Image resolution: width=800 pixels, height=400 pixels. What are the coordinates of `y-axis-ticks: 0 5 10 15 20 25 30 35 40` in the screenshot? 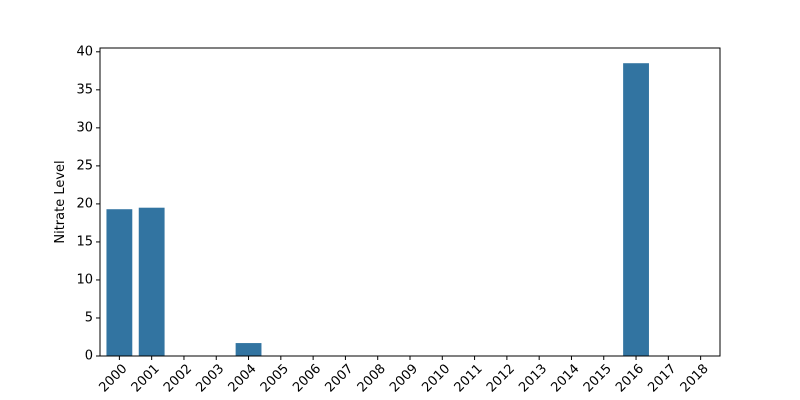 It's located at (88, 204).